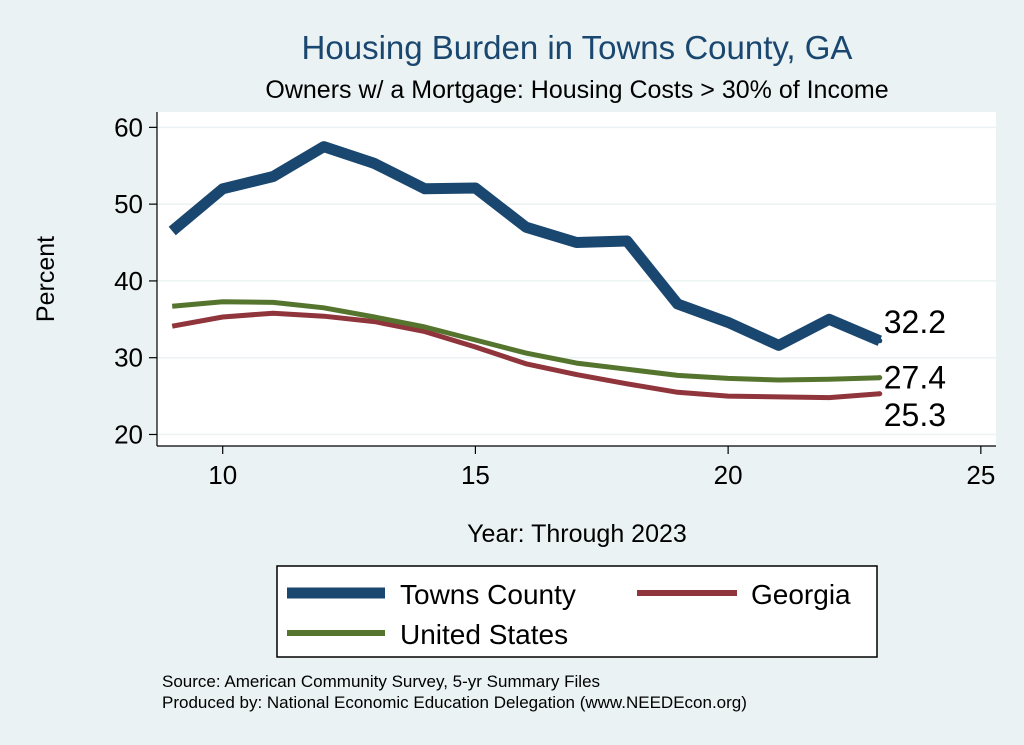  I want to click on y-axis-title: Percent, so click(46, 279).